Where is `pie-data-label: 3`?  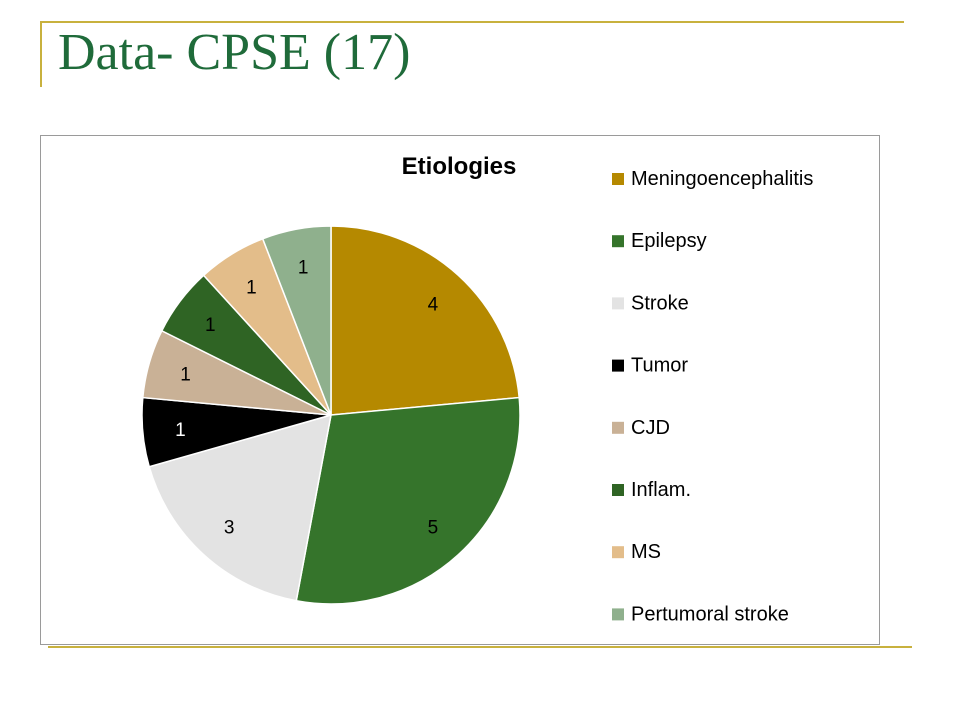
pie-data-label: 3 is located at coordinates (229, 528).